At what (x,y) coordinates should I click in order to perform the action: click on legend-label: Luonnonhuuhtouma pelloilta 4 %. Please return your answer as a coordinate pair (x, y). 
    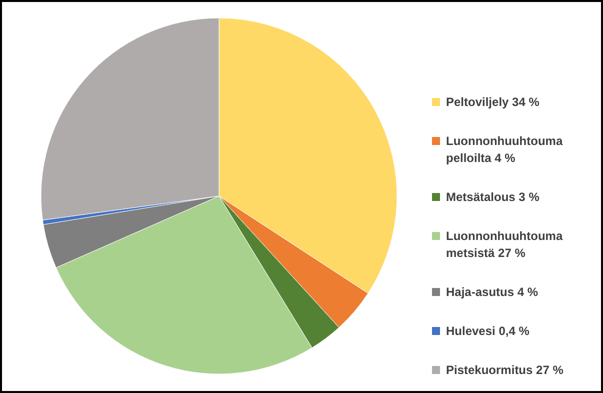
    Looking at the image, I should click on (504, 150).